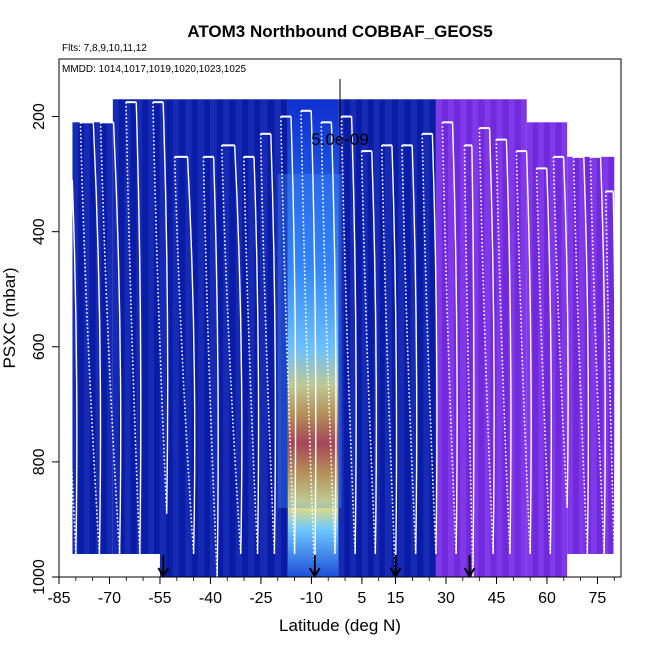 Image resolution: width=650 pixels, height=650 pixels. I want to click on x-tick-label-8: 30, so click(446, 598).